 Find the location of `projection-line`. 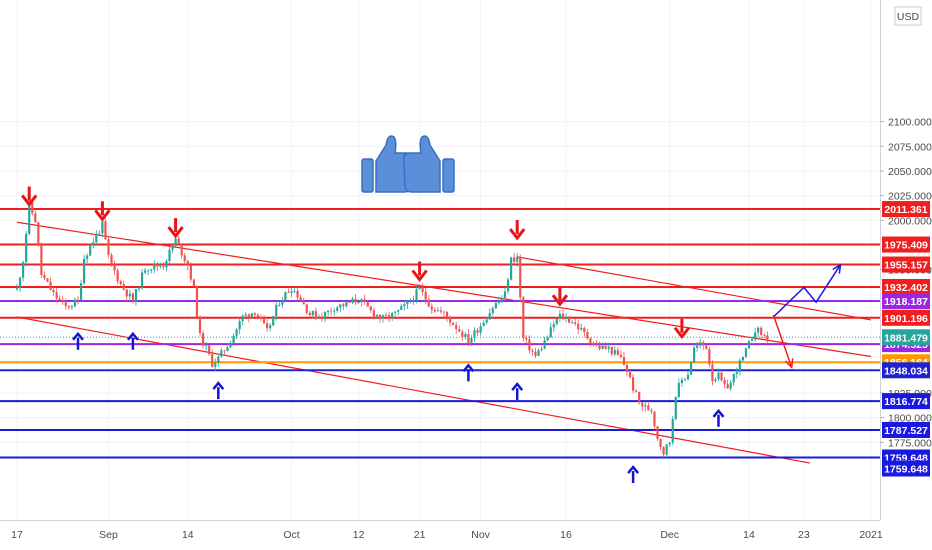

projection-line is located at coordinates (807, 291).